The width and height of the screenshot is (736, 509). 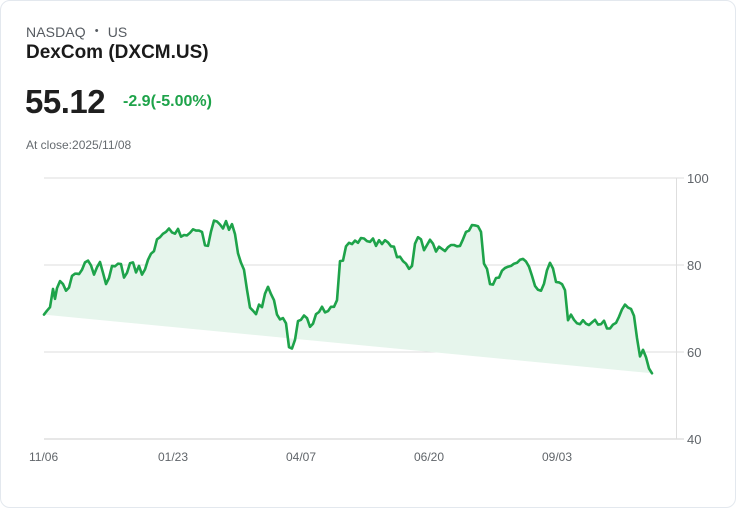 I want to click on x-tick-label: 11/06, so click(x=43, y=457).